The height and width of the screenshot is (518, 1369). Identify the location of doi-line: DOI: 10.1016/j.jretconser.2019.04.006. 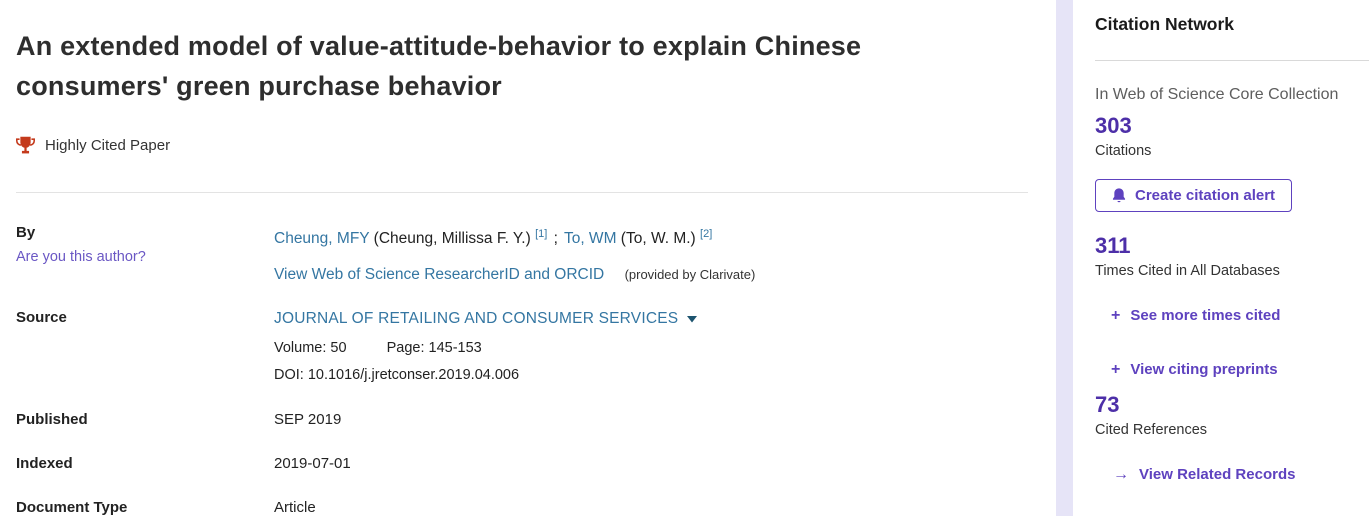
(665, 375).